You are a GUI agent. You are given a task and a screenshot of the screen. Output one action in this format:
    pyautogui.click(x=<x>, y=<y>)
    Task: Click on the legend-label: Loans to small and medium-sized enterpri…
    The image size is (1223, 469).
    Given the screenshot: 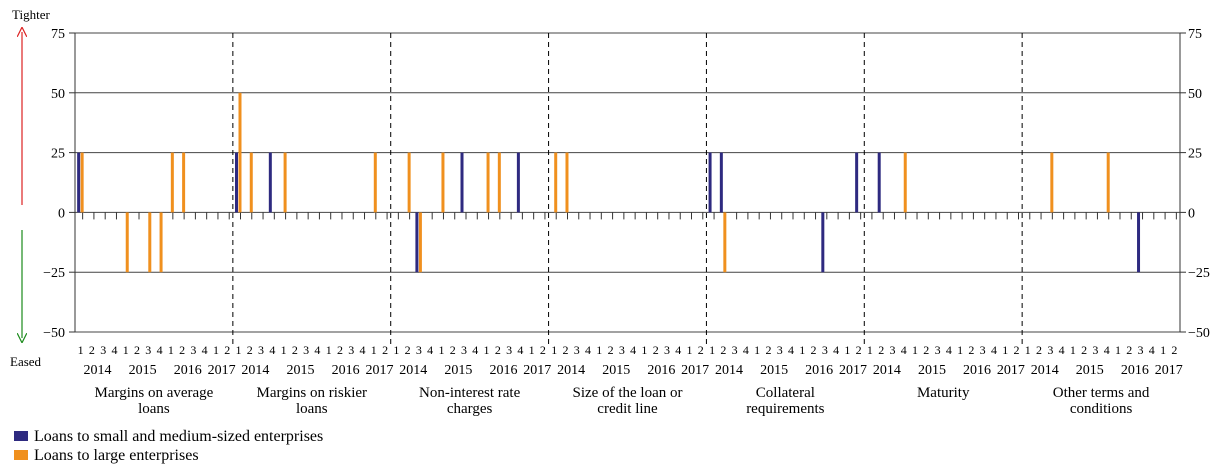 What is the action you would take?
    pyautogui.click(x=178, y=436)
    